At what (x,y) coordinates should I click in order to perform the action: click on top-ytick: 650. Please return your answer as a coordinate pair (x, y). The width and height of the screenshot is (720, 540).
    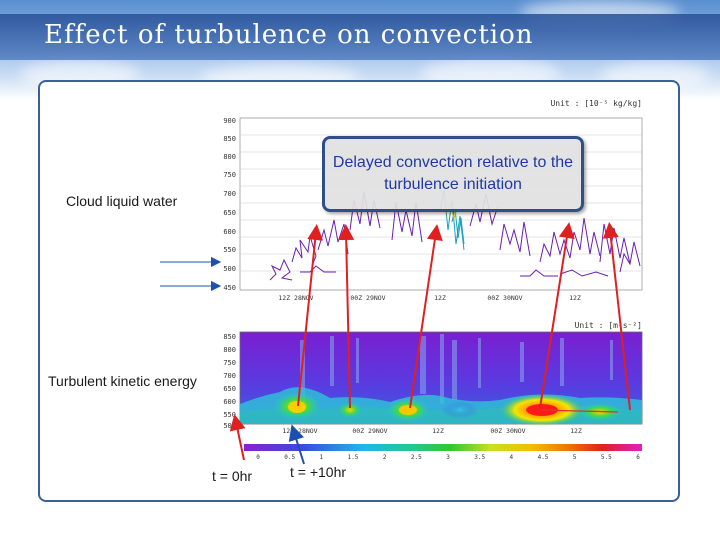
    Looking at the image, I should click on (229, 213).